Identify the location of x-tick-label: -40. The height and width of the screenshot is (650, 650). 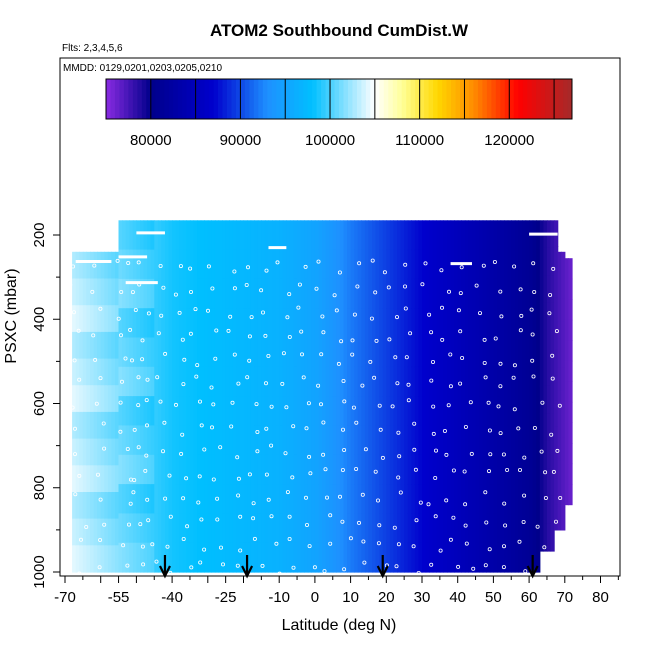
(172, 597).